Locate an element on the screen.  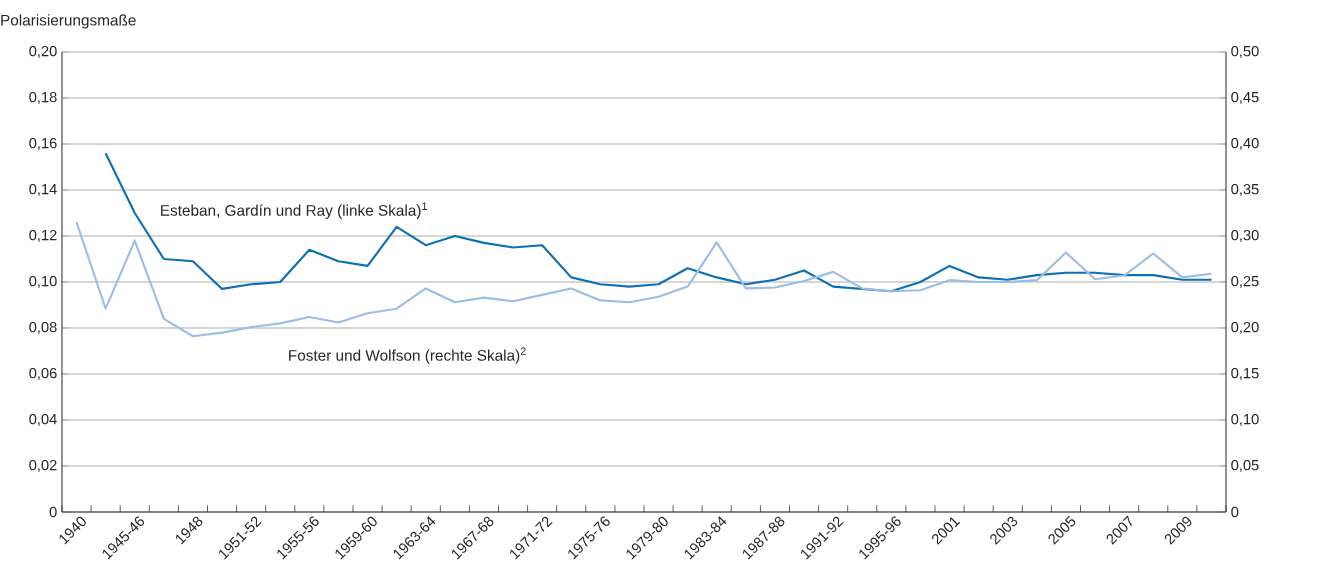
y2-tick-label: 0,30 is located at coordinates (1245, 236).